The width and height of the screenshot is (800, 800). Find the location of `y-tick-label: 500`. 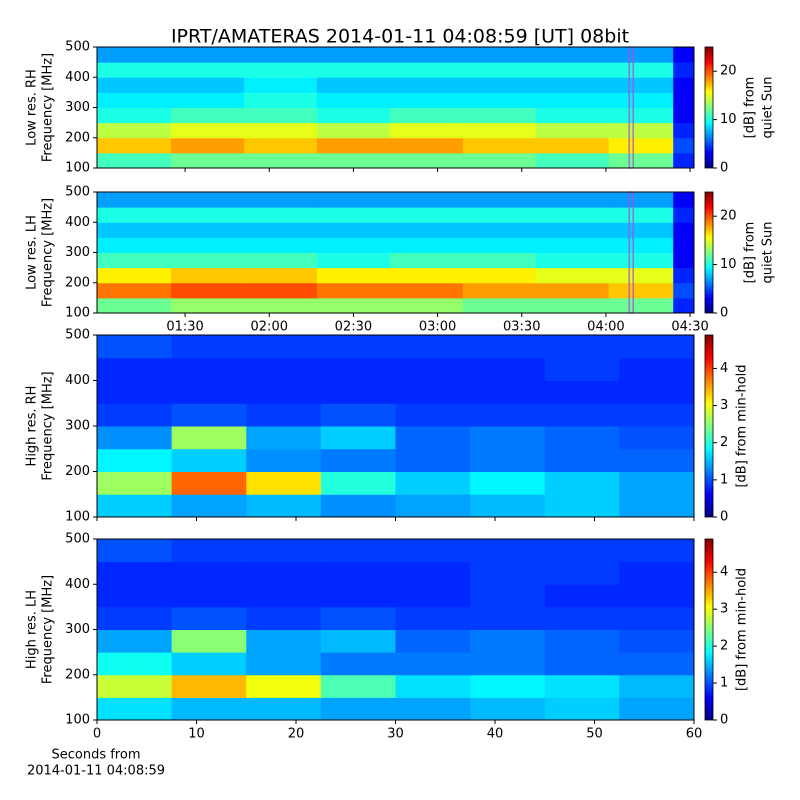

y-tick-label: 500 is located at coordinates (77, 192).